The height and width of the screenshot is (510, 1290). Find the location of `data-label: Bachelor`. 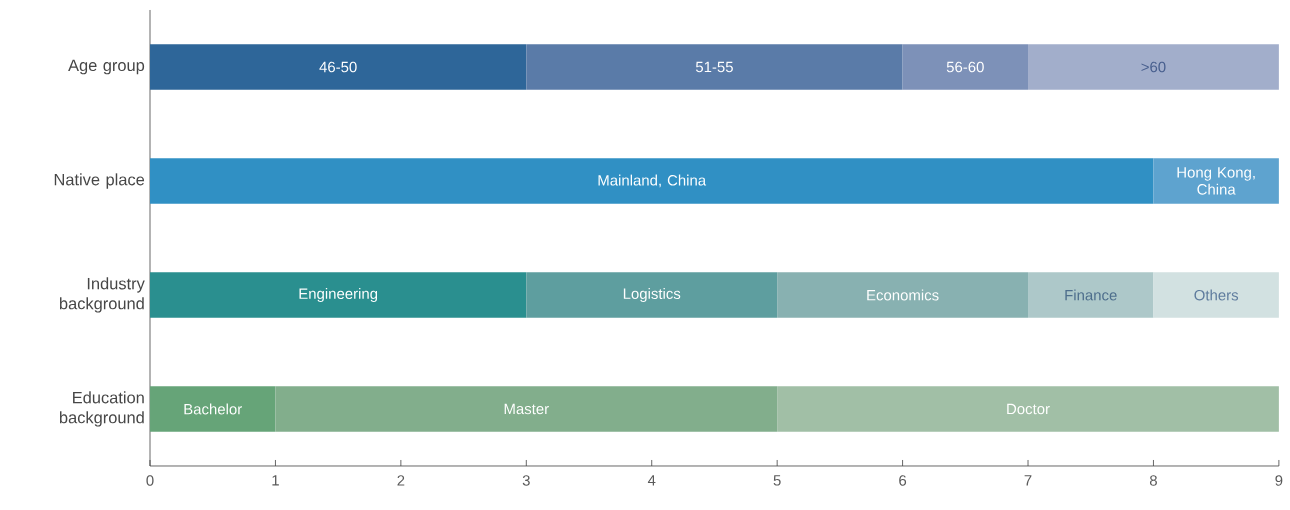

data-label: Bachelor is located at coordinates (213, 409).